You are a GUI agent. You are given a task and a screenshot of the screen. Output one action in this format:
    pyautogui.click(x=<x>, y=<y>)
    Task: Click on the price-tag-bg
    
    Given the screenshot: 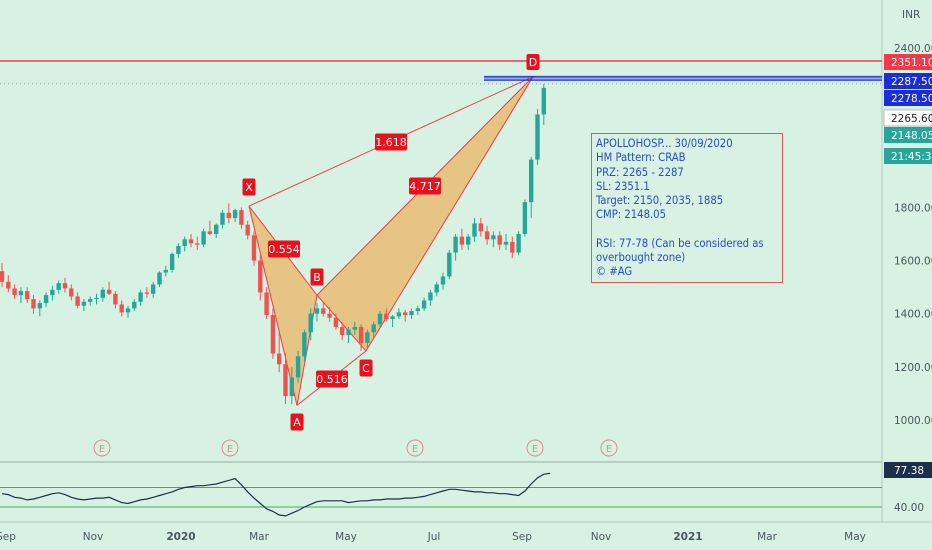 What is the action you would take?
    pyautogui.click(x=907, y=118)
    